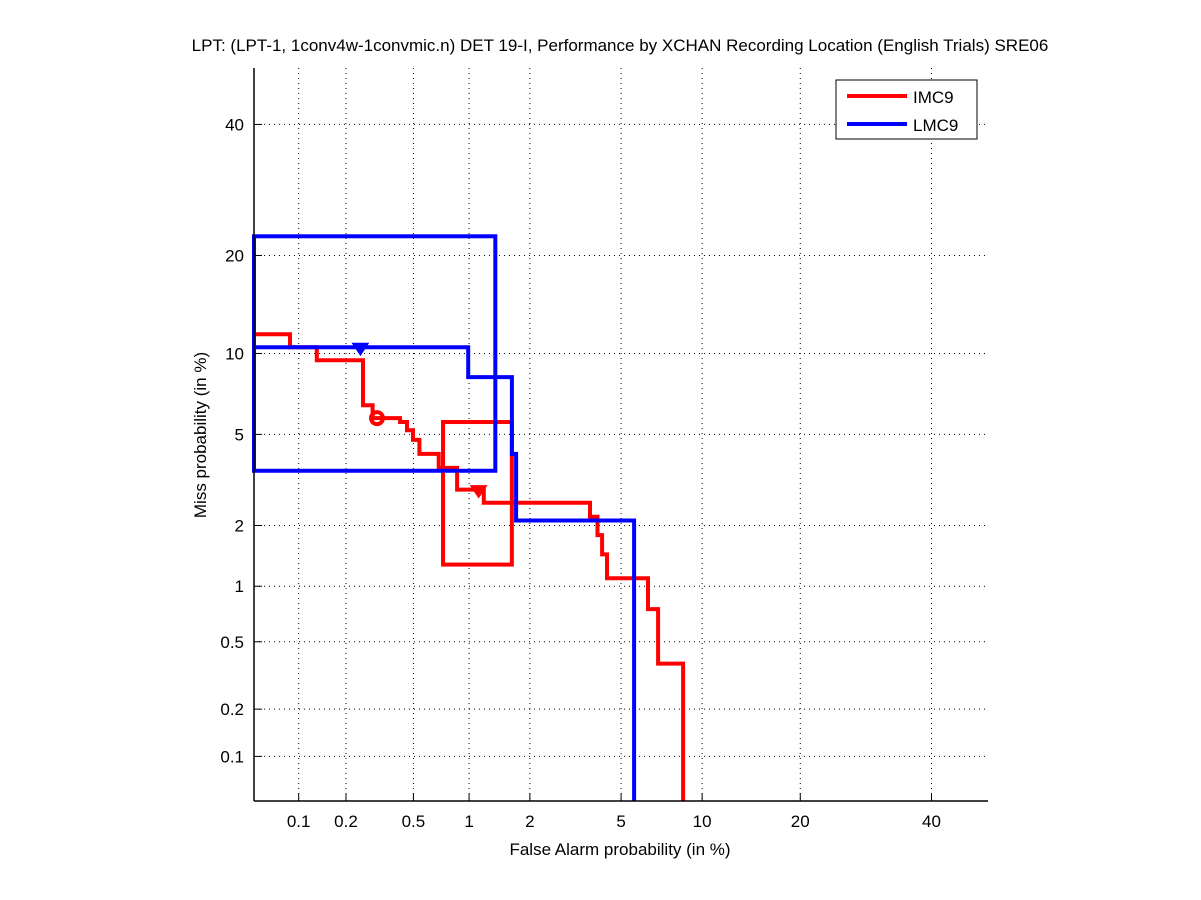 The image size is (1201, 900). Describe the element at coordinates (931, 821) in the screenshot. I see `x-tick-label: 40` at that location.